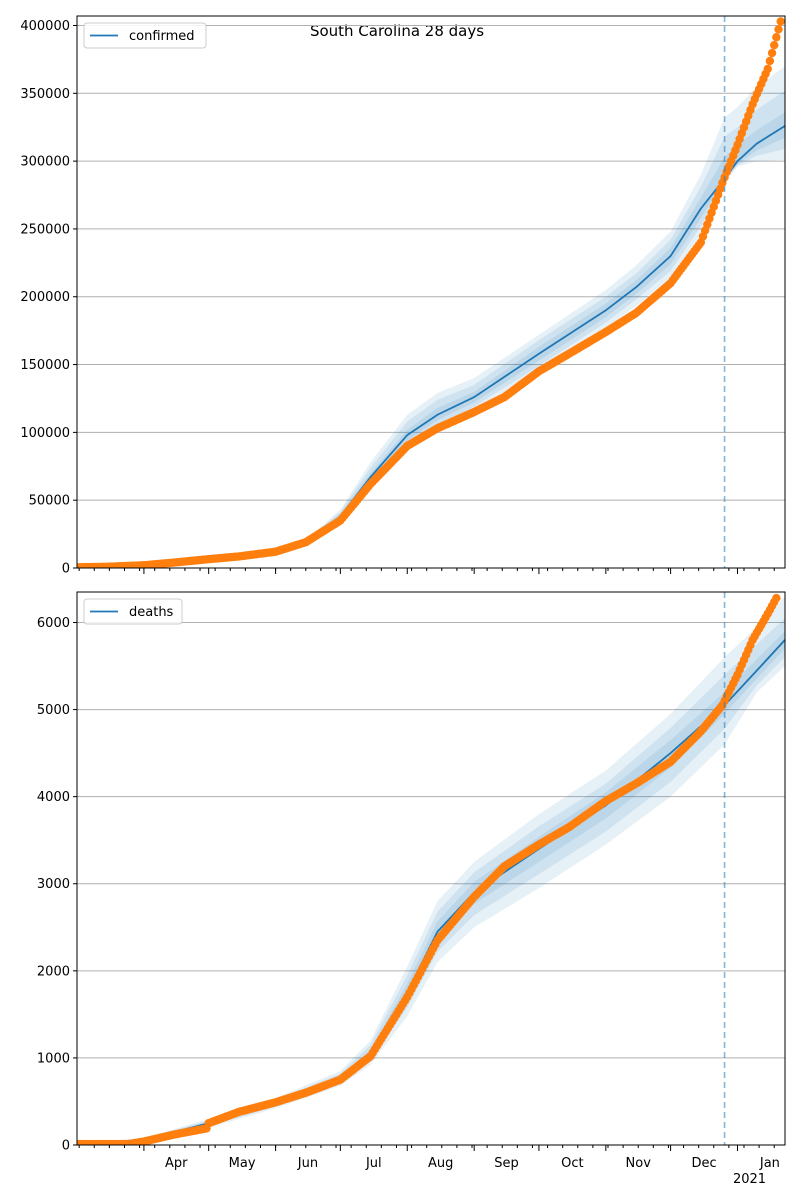 This screenshot has width=800, height=1200. Describe the element at coordinates (53, 971) in the screenshot. I see `y-tick-label: 2000` at that location.